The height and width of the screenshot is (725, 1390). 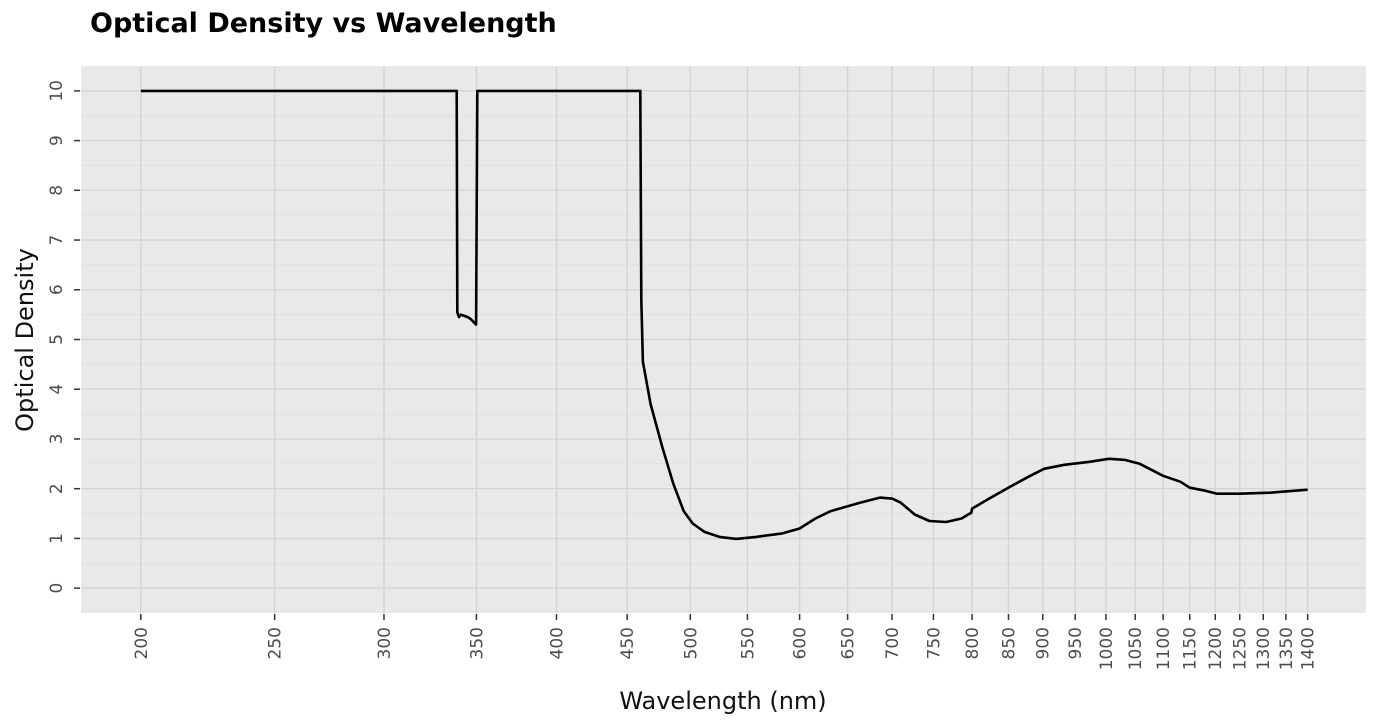 I want to click on x-tick-label: 600, so click(x=801, y=643).